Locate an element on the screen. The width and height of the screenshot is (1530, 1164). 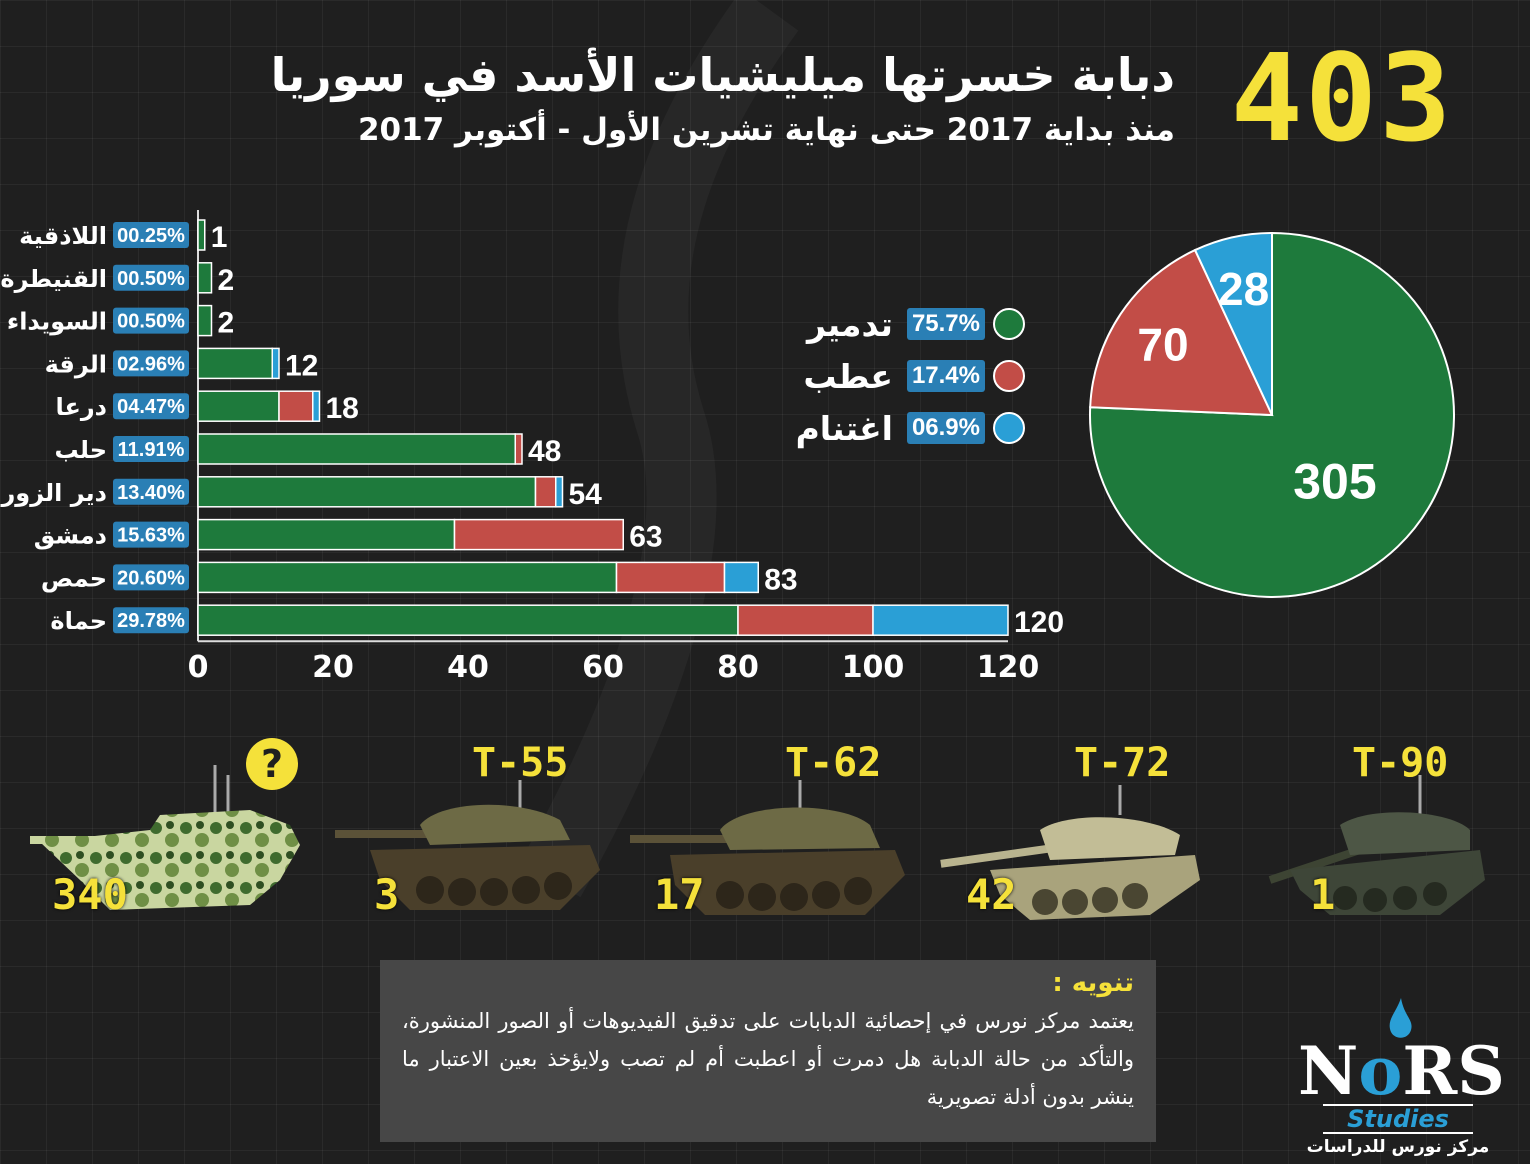
tank-count: 340 is located at coordinates (90, 894).